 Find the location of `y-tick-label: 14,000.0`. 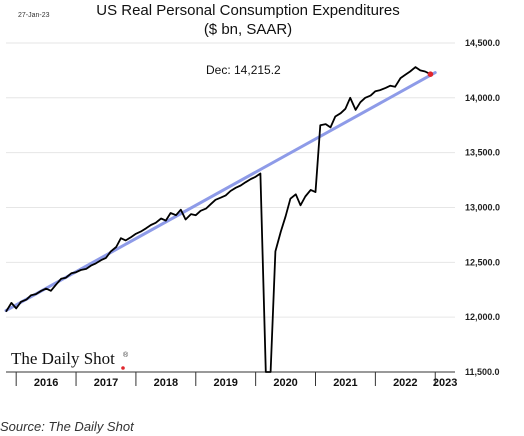

y-tick-label: 14,000.0 is located at coordinates (482, 98).